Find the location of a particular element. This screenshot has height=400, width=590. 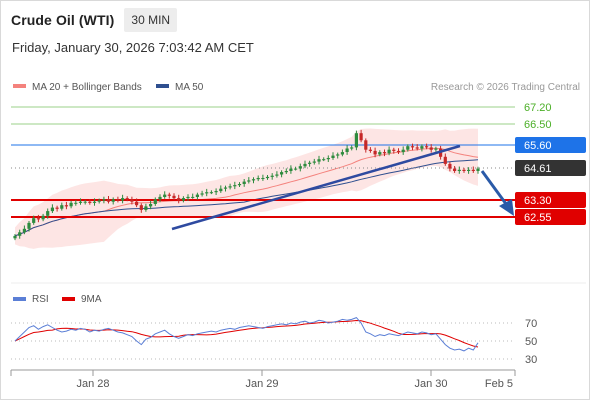

rsi-level-50: 50 is located at coordinates (531, 342).